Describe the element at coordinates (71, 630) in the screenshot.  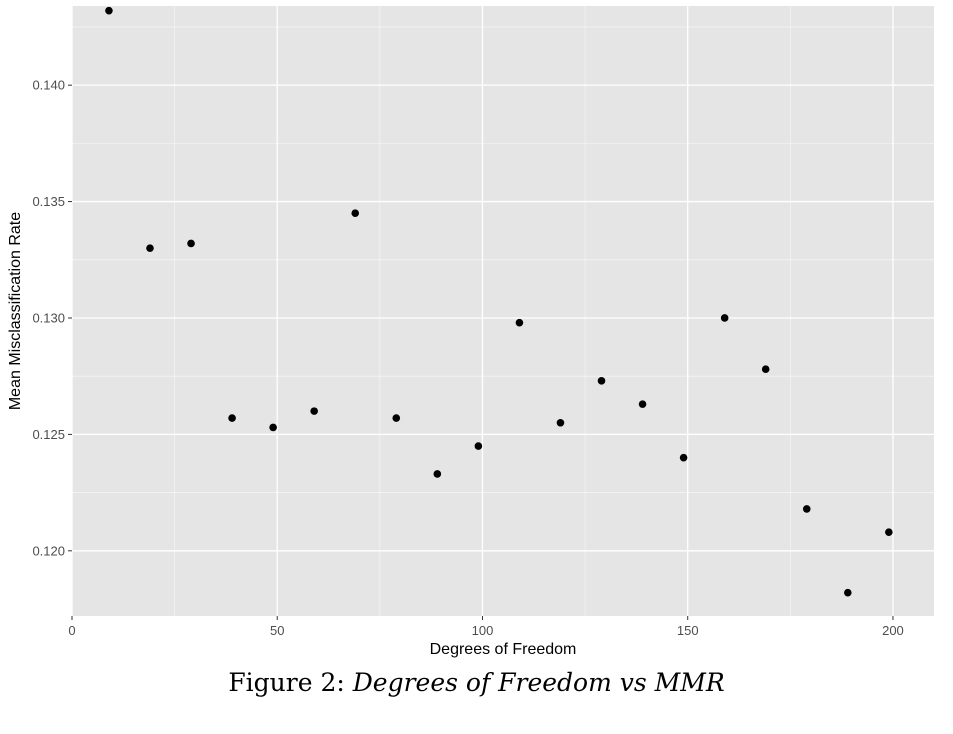
I see `x-tick-label: 0` at that location.